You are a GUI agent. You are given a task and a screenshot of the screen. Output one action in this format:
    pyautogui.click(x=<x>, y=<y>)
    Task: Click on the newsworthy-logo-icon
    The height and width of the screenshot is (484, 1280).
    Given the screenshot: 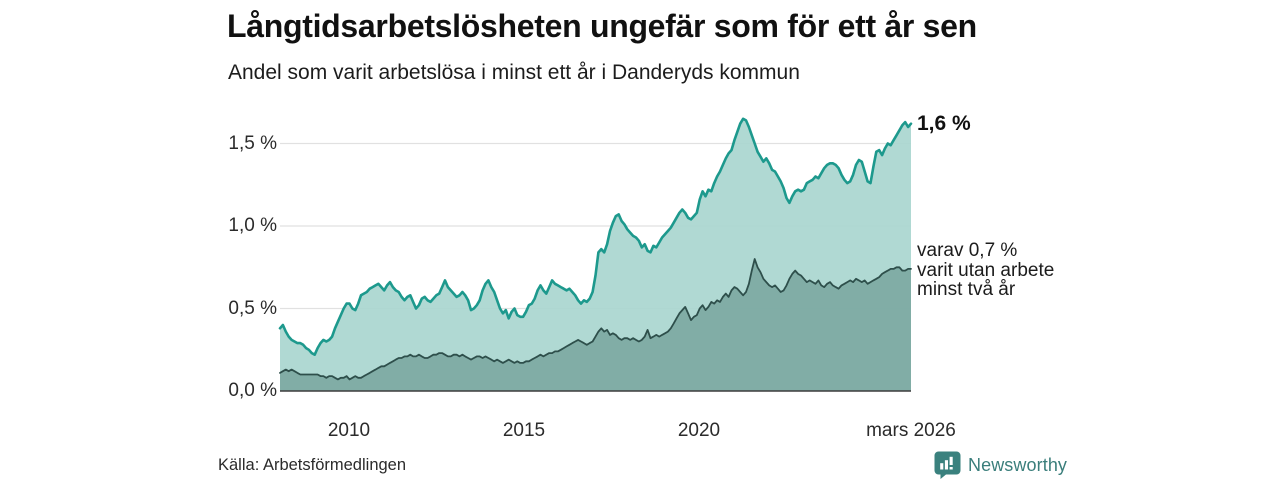 What is the action you would take?
    pyautogui.click(x=947, y=465)
    